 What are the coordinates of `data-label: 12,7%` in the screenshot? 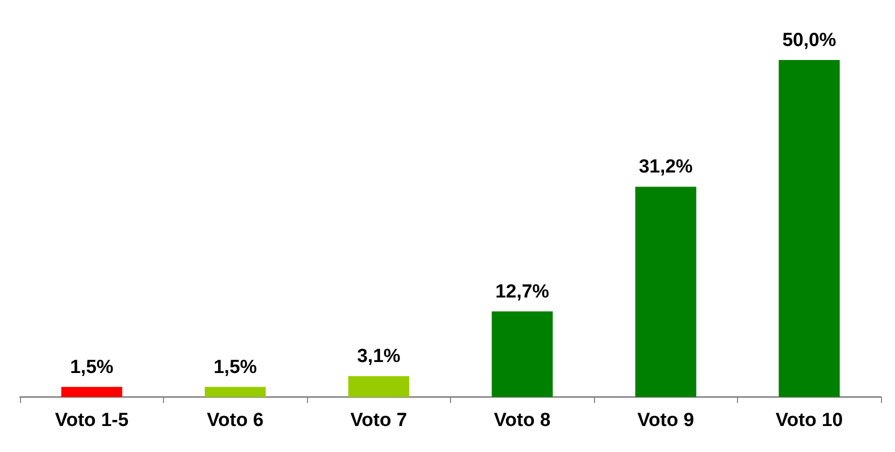 It's located at (522, 291).